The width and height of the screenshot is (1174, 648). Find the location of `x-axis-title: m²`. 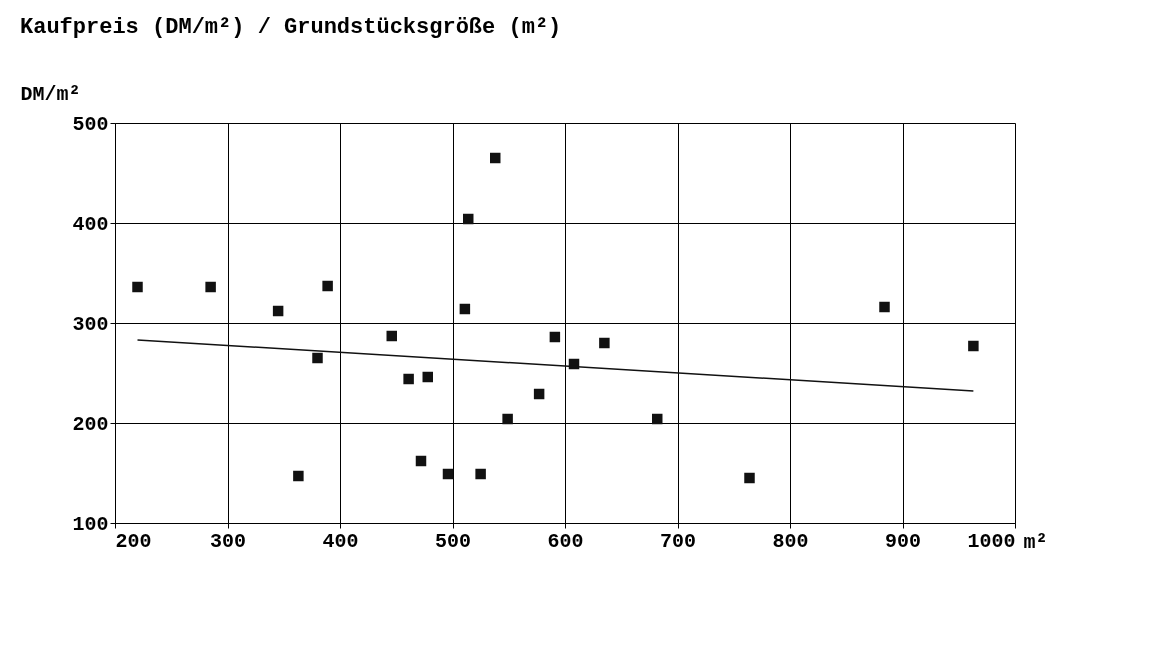

x-axis-title: m² is located at coordinates (1035, 542).